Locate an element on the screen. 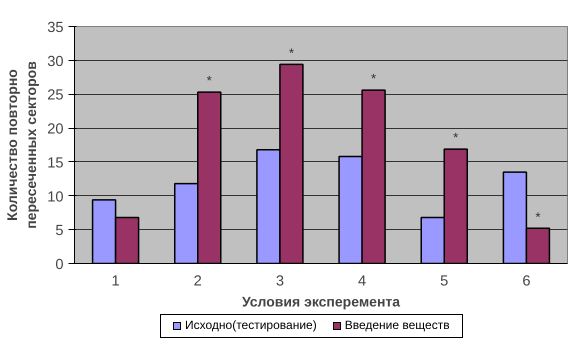  y-tick-label: 25 is located at coordinates (55, 96).